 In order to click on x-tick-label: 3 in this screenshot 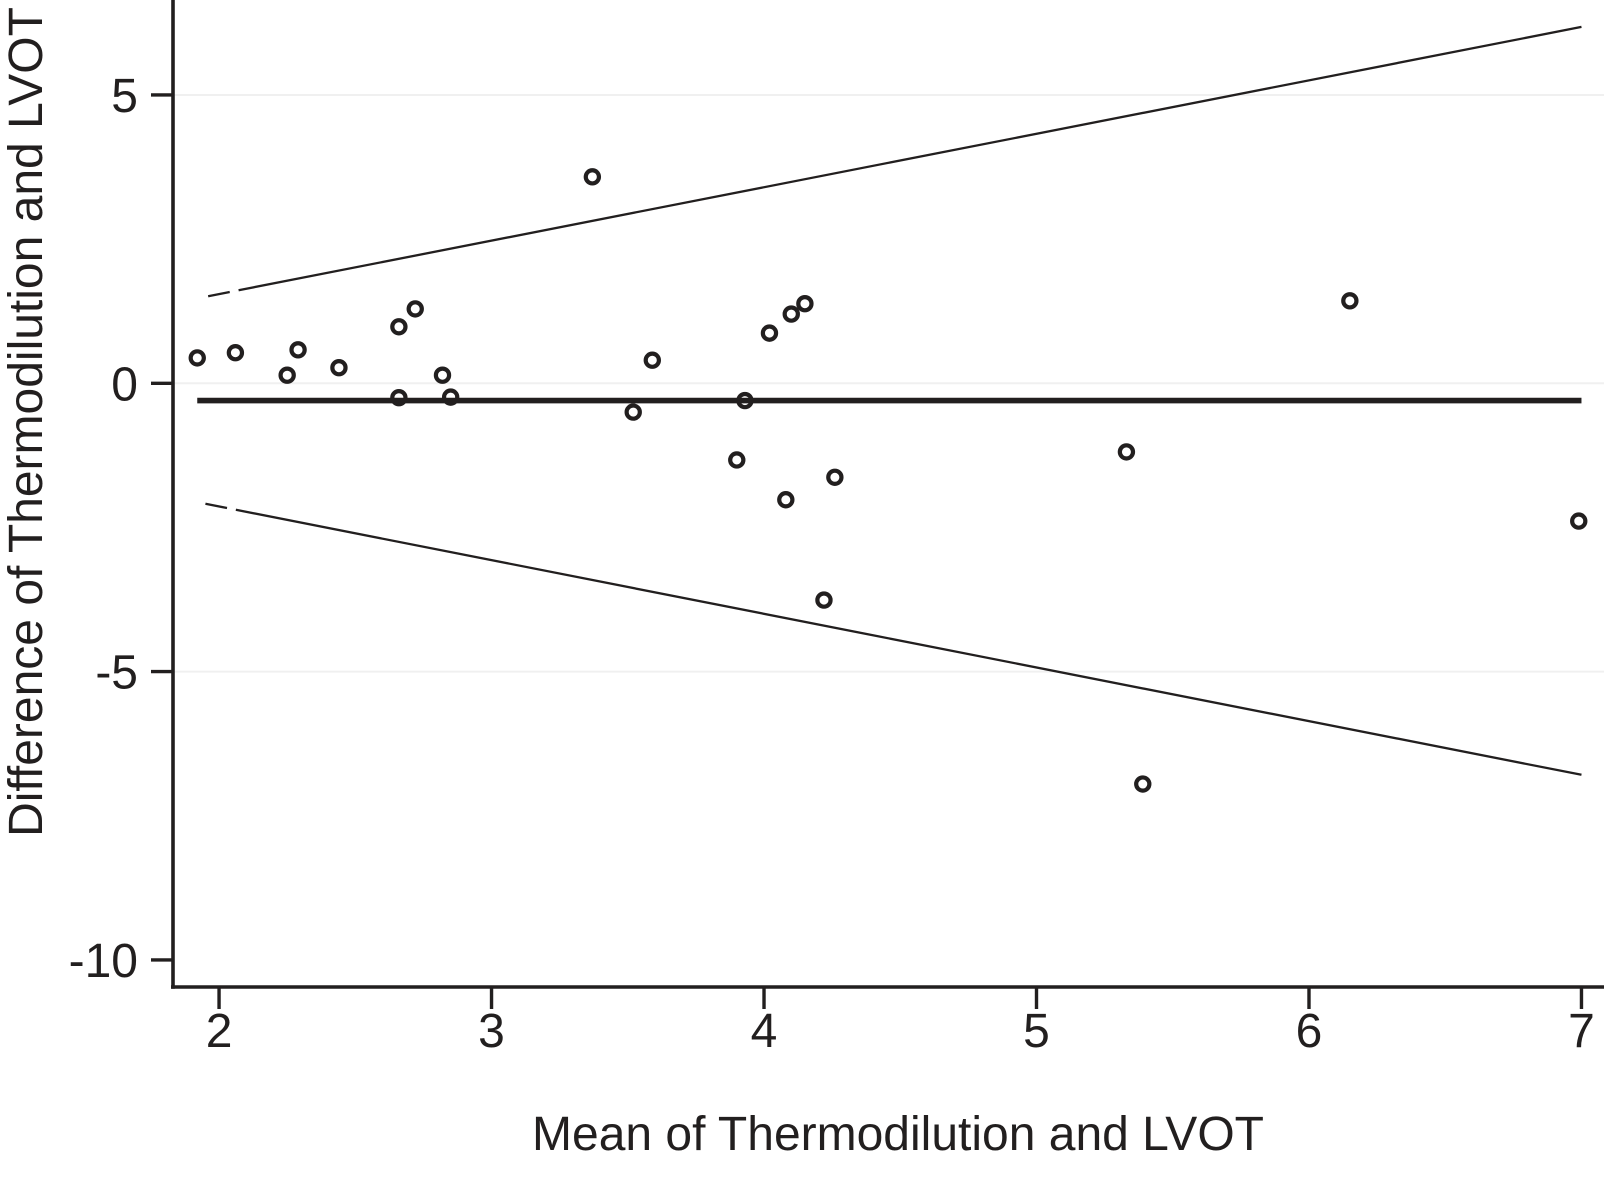, I will do `click(491, 1031)`.